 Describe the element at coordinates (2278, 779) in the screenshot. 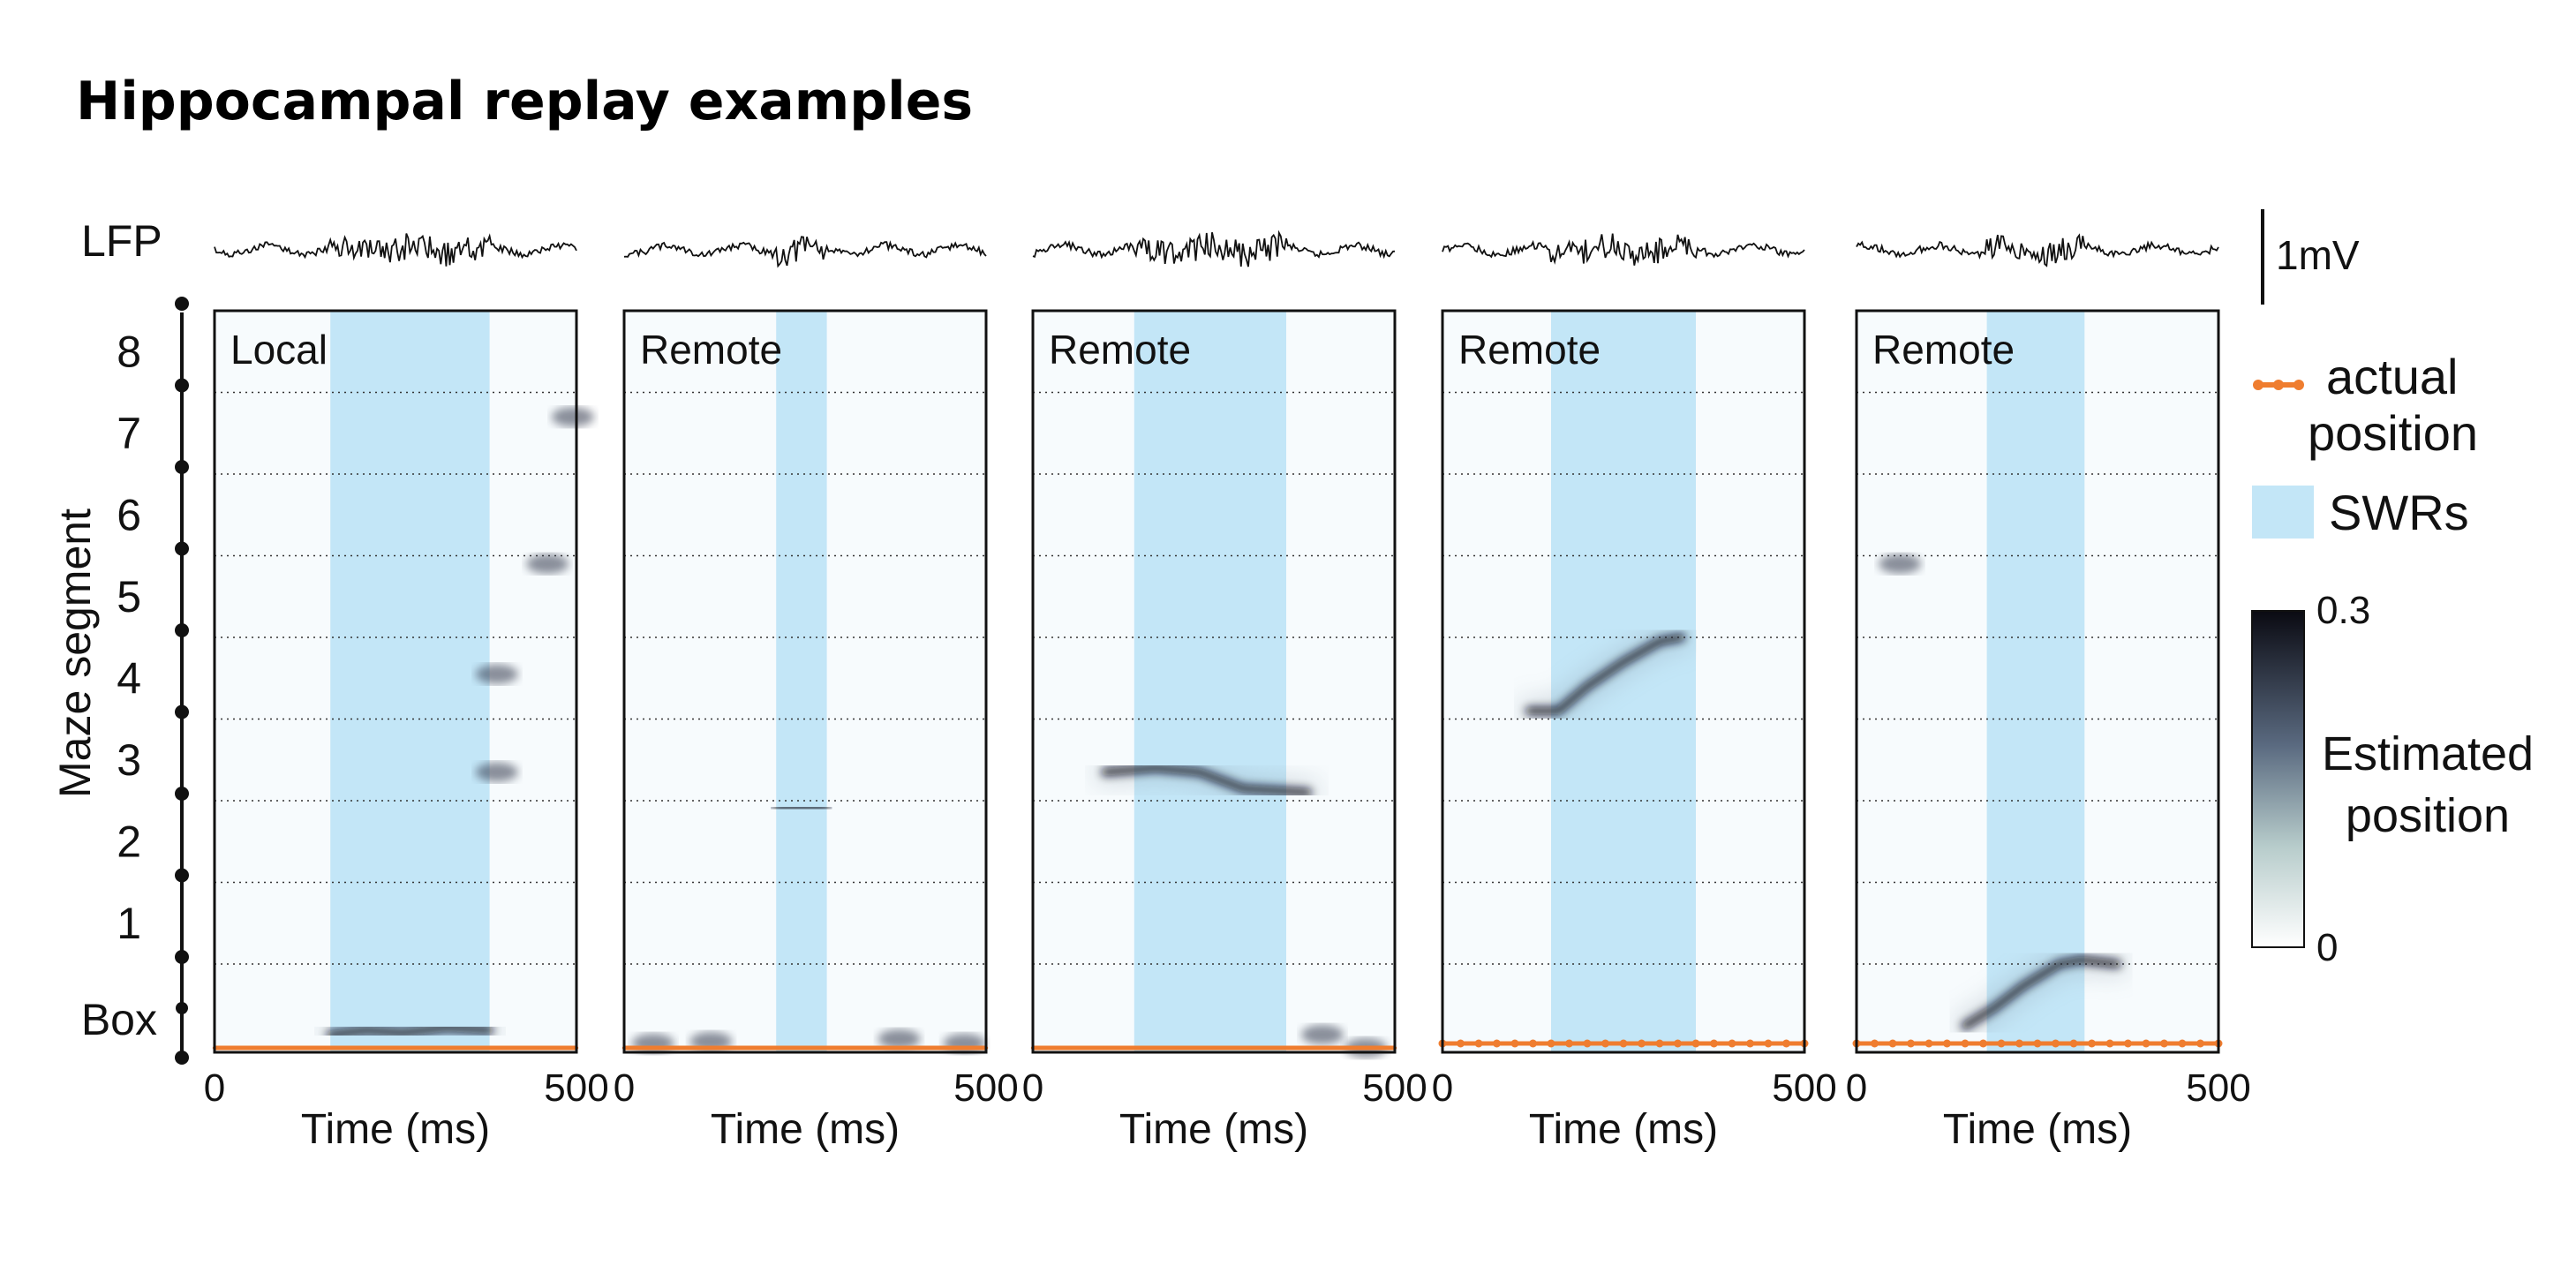

I see `colorbar-gradient` at that location.